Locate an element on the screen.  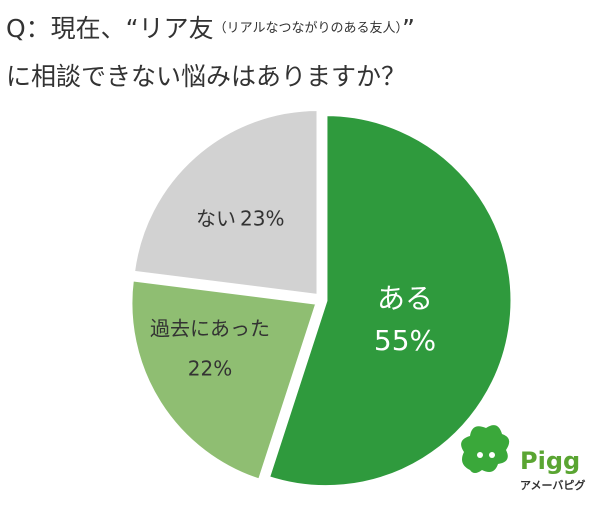
logo-name: Pigg is located at coordinates (550, 461).